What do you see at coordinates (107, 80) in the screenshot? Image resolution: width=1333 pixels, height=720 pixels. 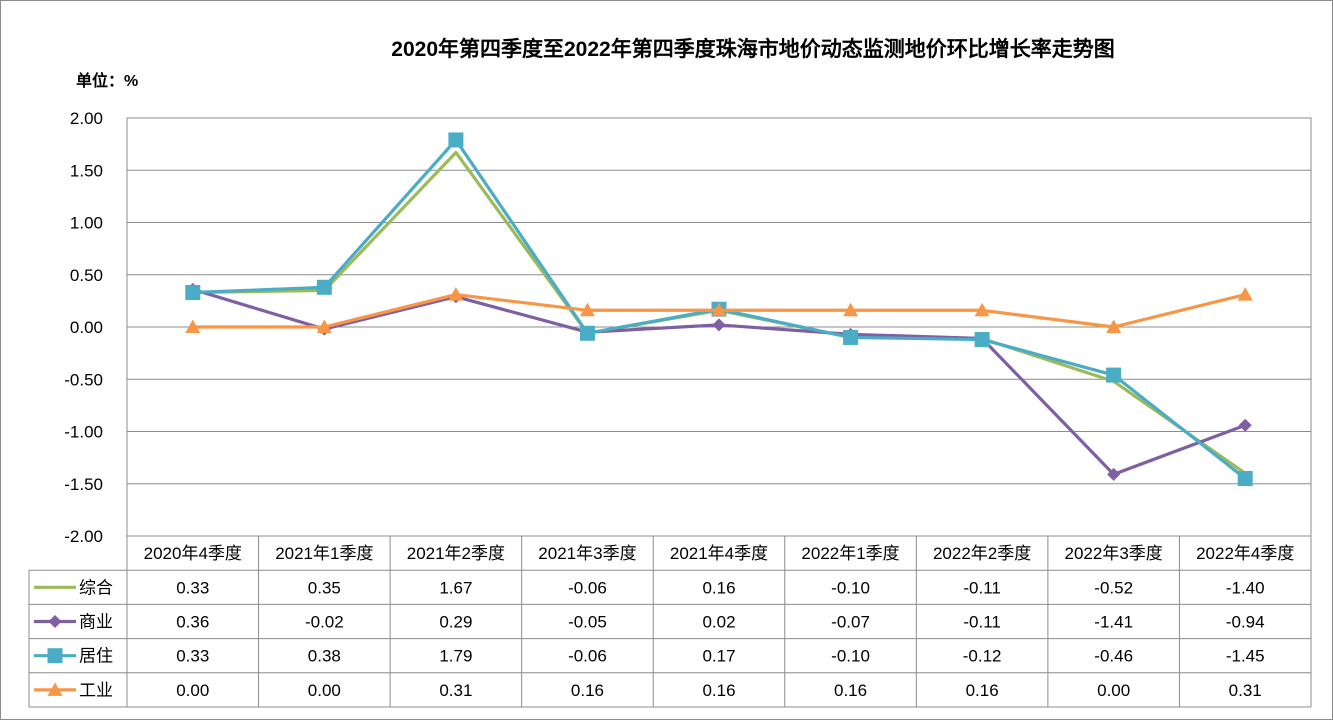 I see `unit-label: 单位：%` at bounding box center [107, 80].